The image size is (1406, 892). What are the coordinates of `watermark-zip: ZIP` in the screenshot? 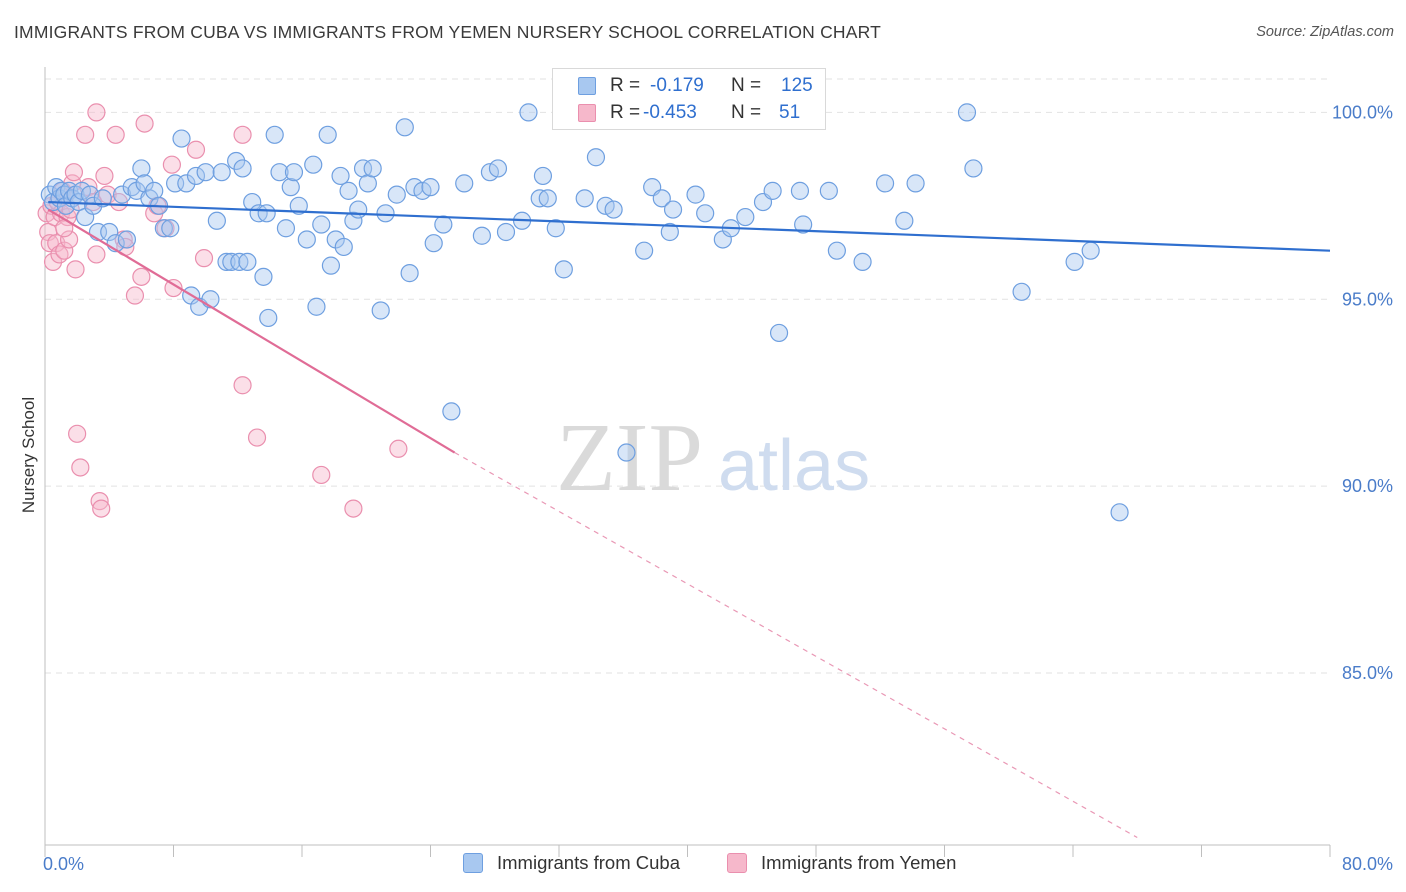 It's located at (629, 458).